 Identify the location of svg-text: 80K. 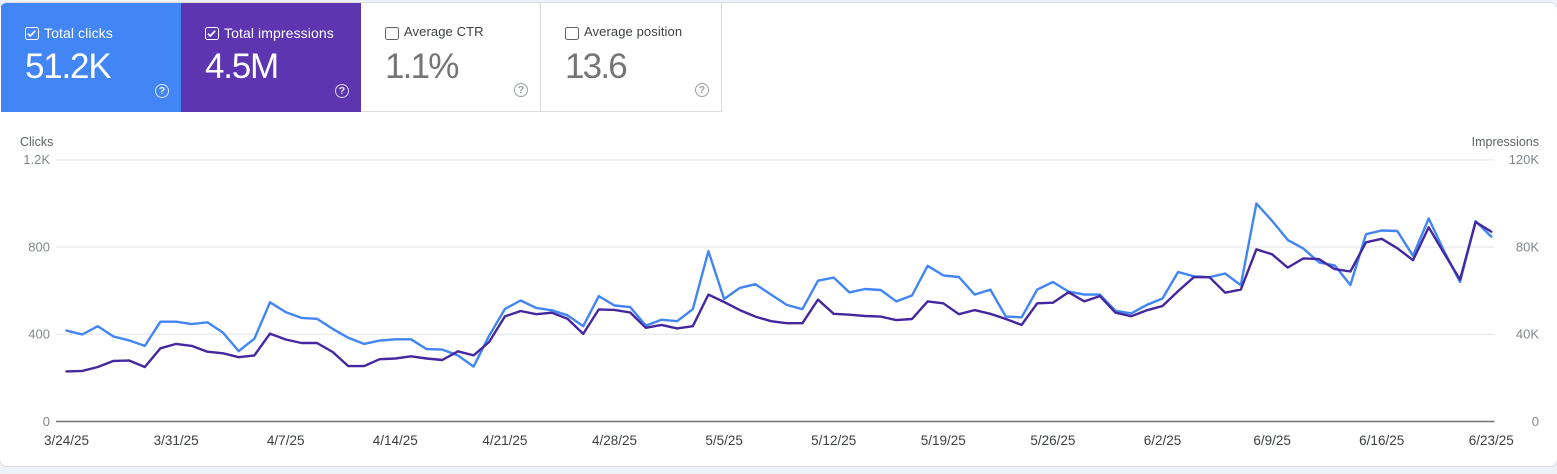
(1527, 246).